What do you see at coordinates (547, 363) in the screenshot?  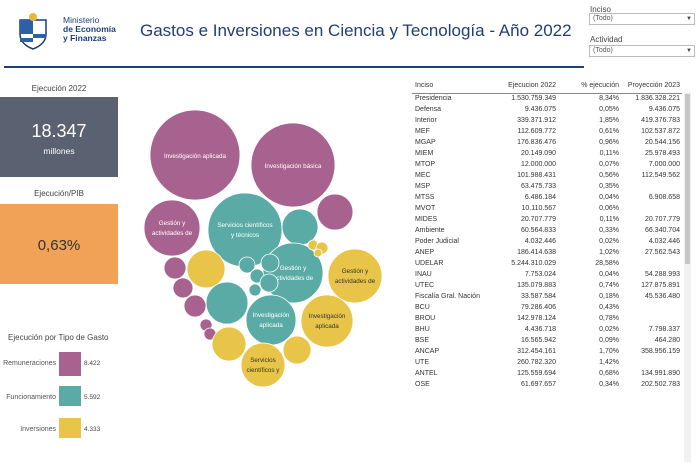 I see `table-row: UTE 260.782.320 1,42%` at bounding box center [547, 363].